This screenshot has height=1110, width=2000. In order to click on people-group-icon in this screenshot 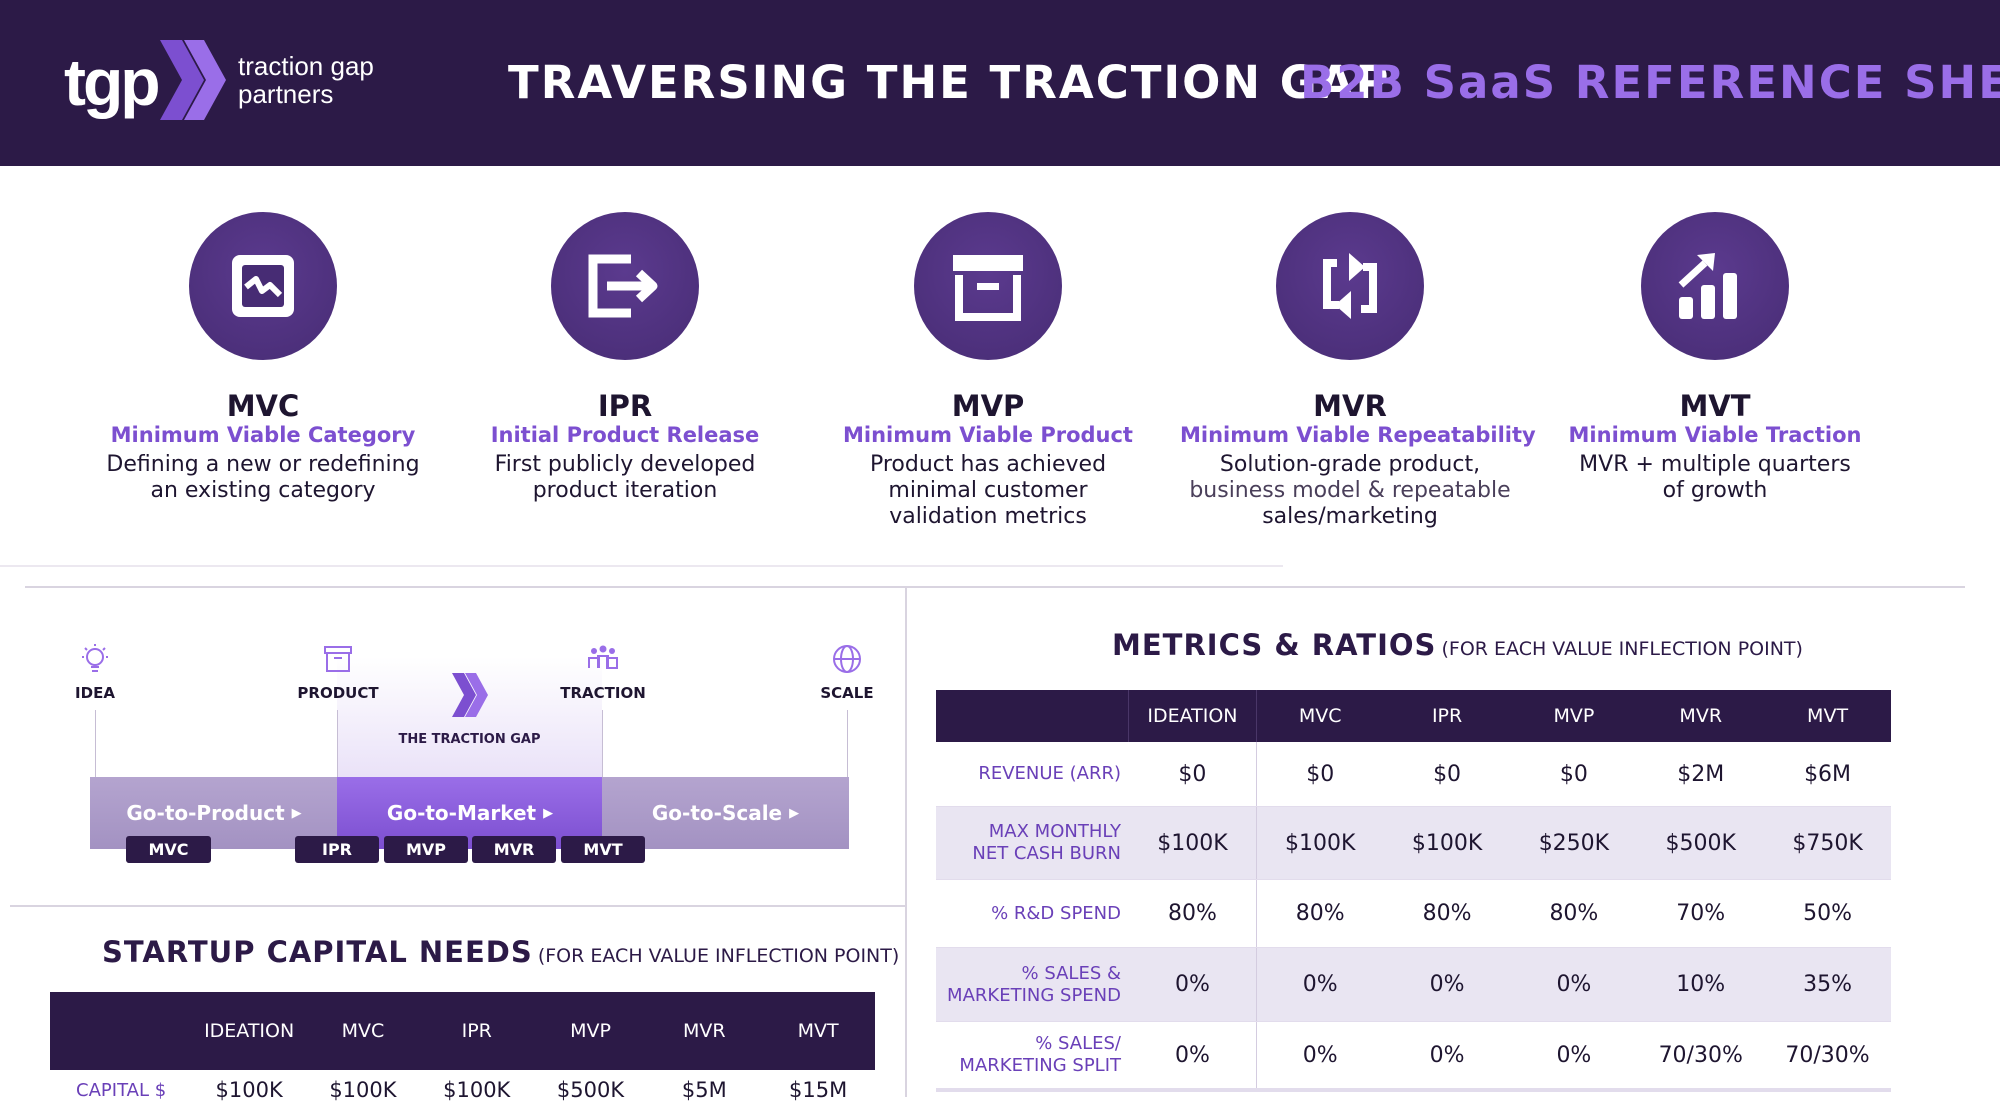, I will do `click(603, 657)`.